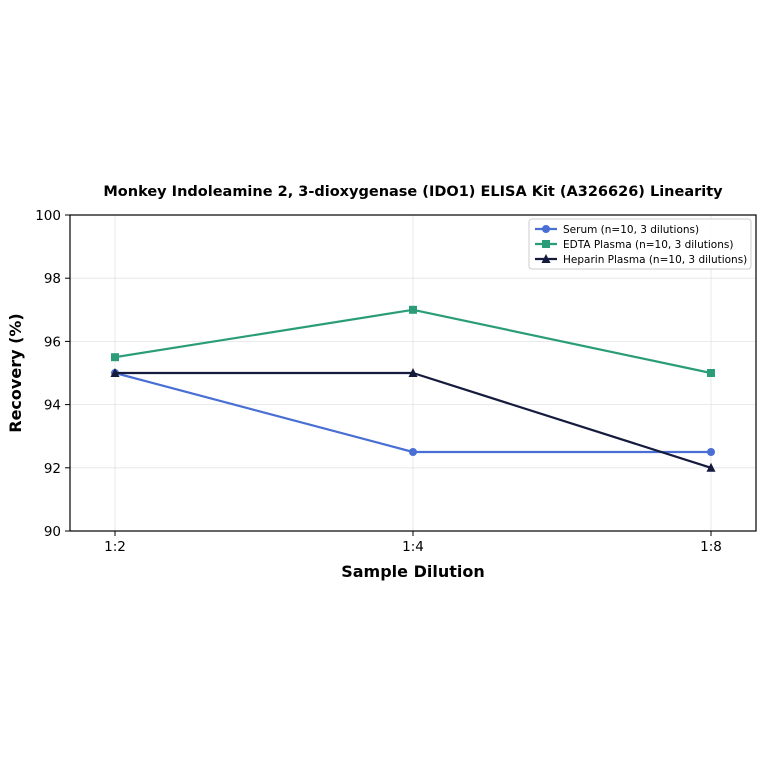 The image size is (764, 764). I want to click on y-tick-label: 90, so click(52, 532).